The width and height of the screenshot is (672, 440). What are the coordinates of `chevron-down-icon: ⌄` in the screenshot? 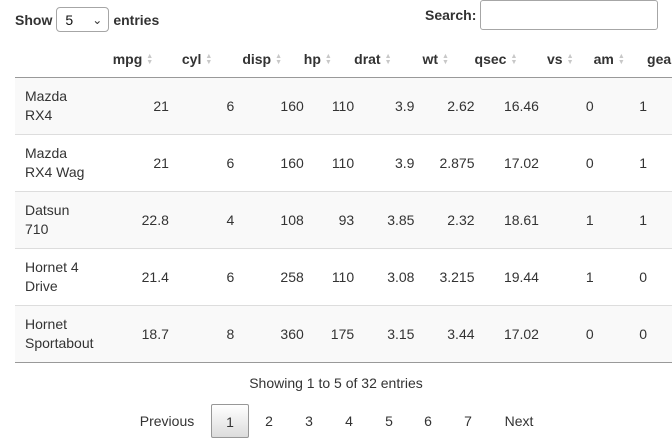 It's located at (97, 19).